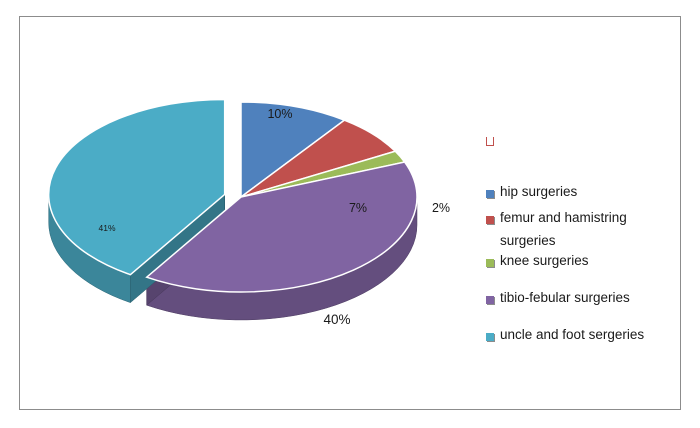  Describe the element at coordinates (441, 208) in the screenshot. I see `data-label-2: 2%` at that location.